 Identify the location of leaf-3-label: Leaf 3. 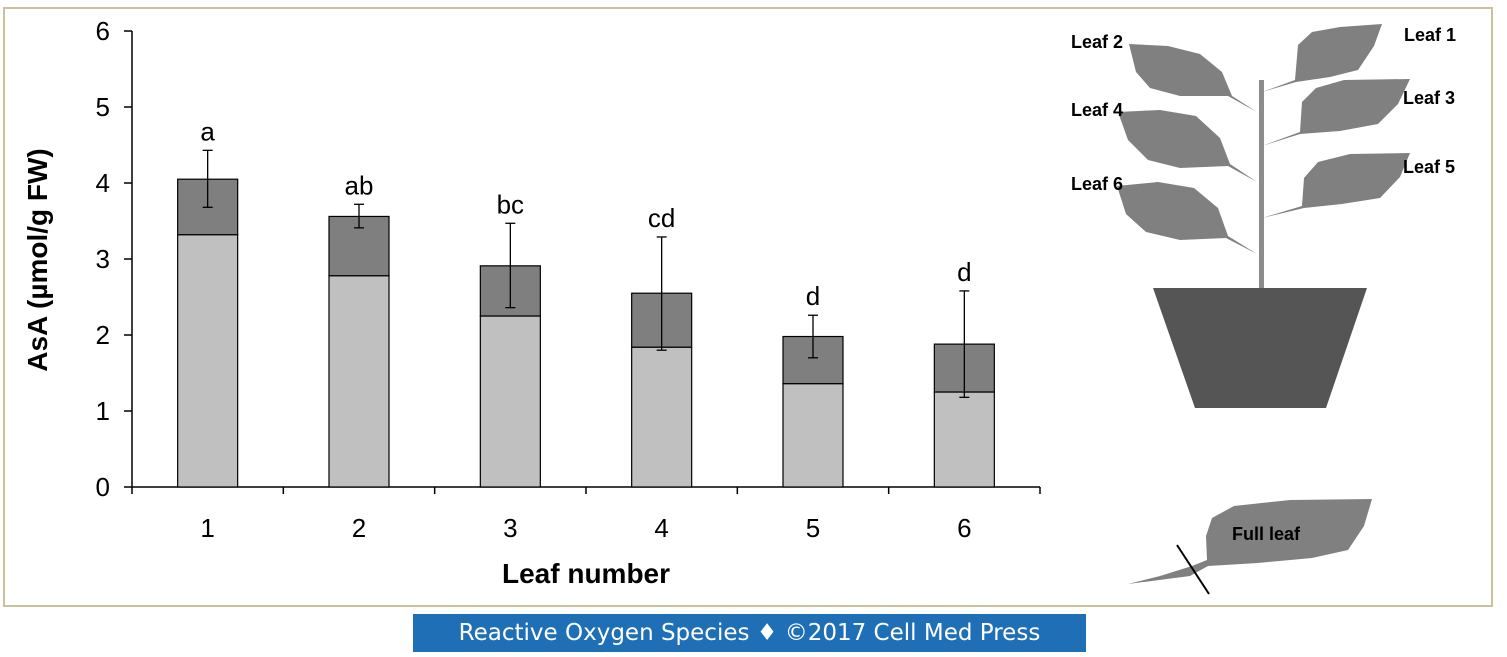
(1429, 98).